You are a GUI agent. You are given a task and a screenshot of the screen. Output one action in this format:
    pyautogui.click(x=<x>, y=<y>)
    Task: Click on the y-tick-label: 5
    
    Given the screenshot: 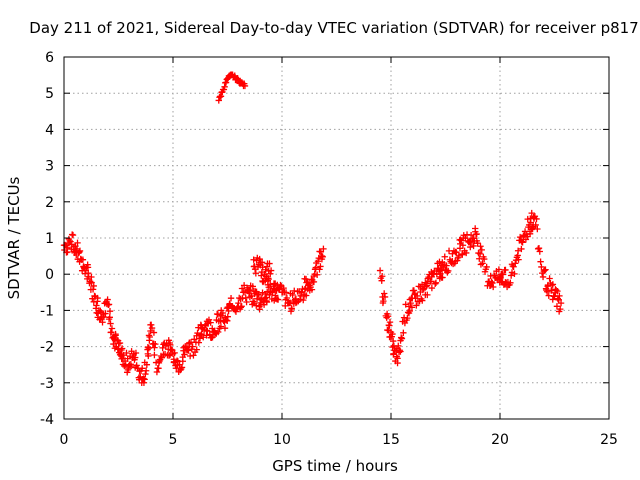 What is the action you would take?
    pyautogui.click(x=49, y=94)
    